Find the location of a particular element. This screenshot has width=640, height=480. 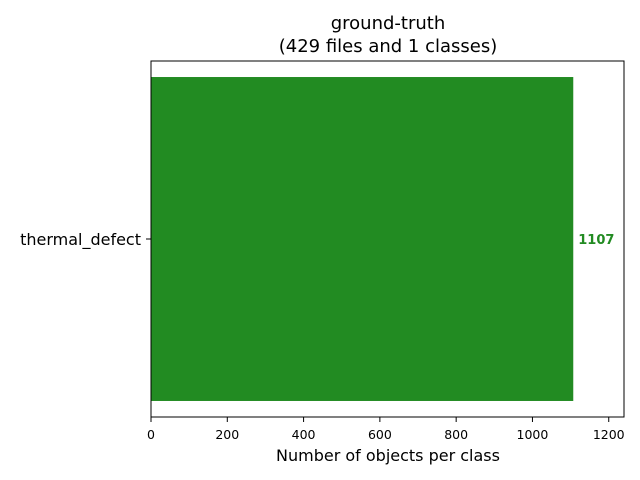

bar-value-label: 1107 is located at coordinates (596, 240).